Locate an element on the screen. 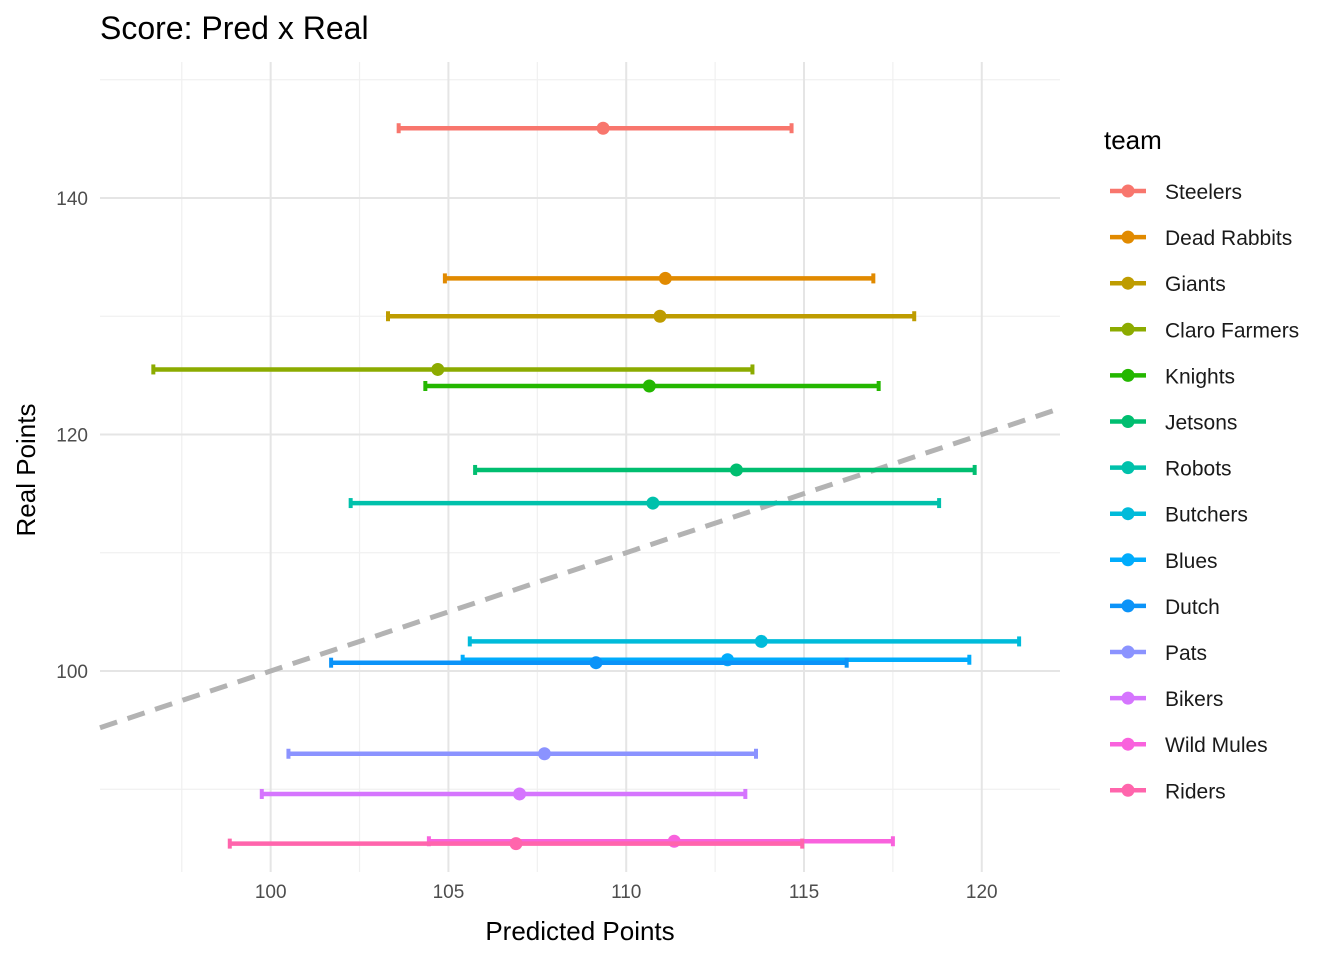  y-axis-ticks: 100 120 140 is located at coordinates (72, 436).